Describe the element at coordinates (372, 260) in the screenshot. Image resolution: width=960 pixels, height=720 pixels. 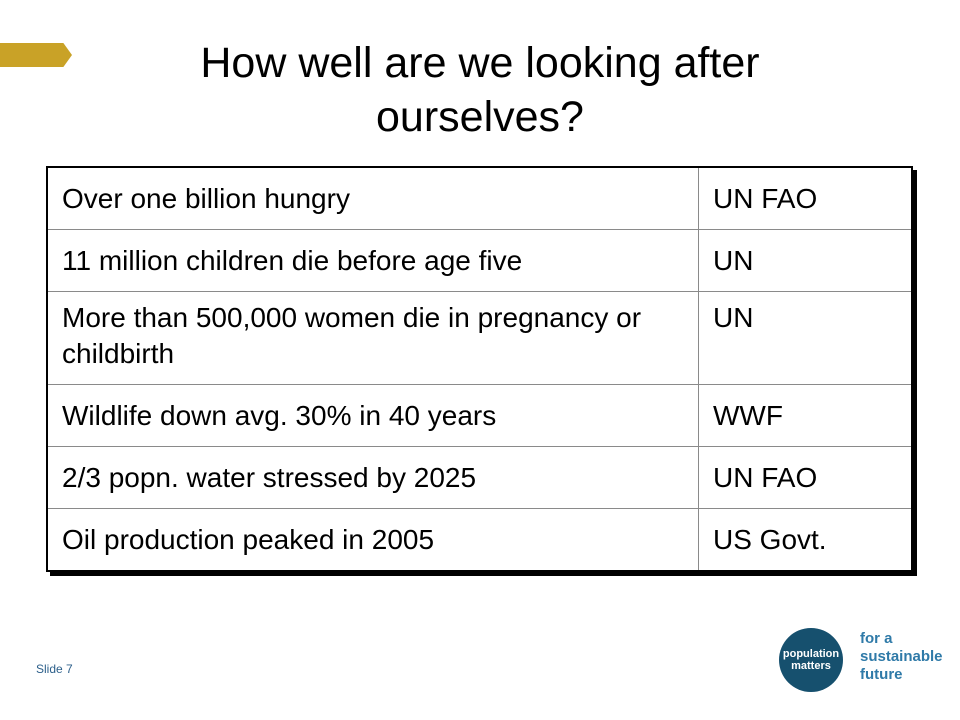
I see `fact-cell: 11 million children die before age five` at that location.